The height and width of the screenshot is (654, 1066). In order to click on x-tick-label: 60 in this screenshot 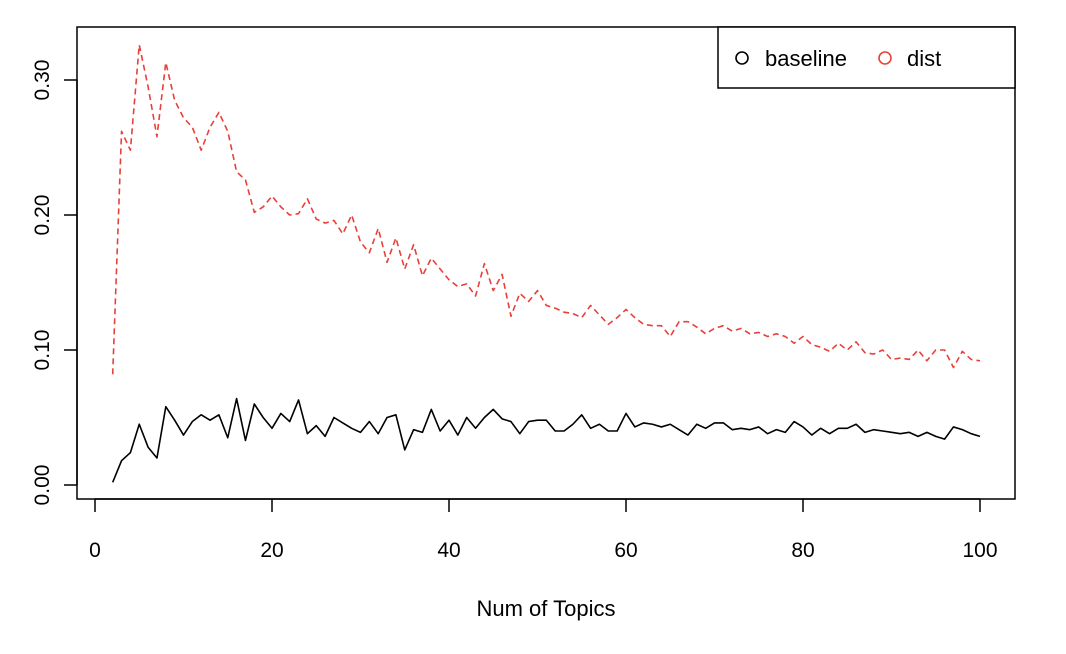, I will do `click(625, 550)`.